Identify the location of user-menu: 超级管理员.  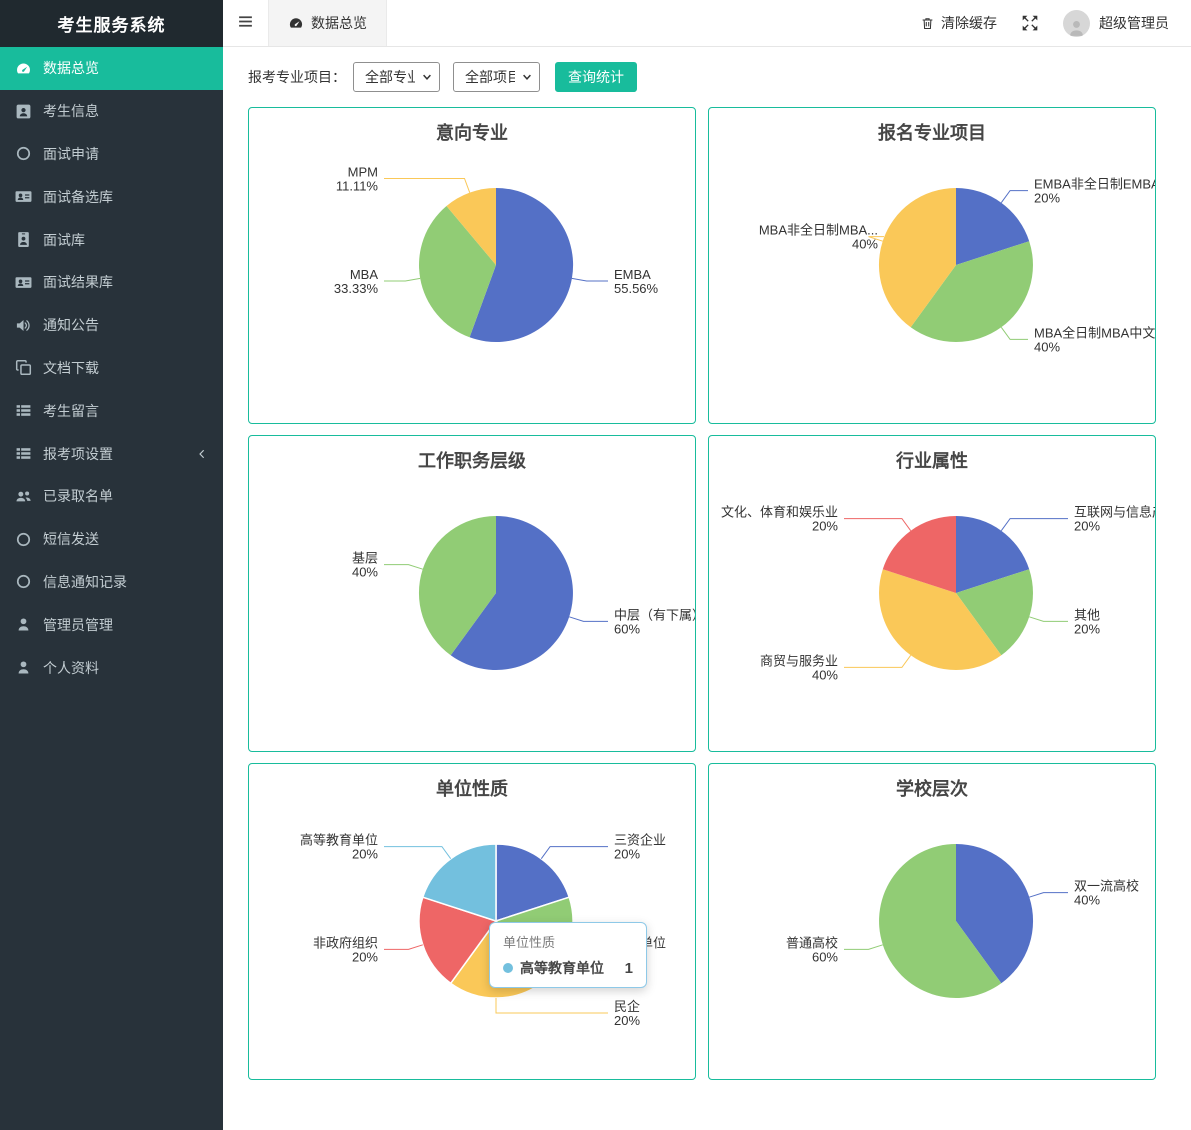
(1116, 23).